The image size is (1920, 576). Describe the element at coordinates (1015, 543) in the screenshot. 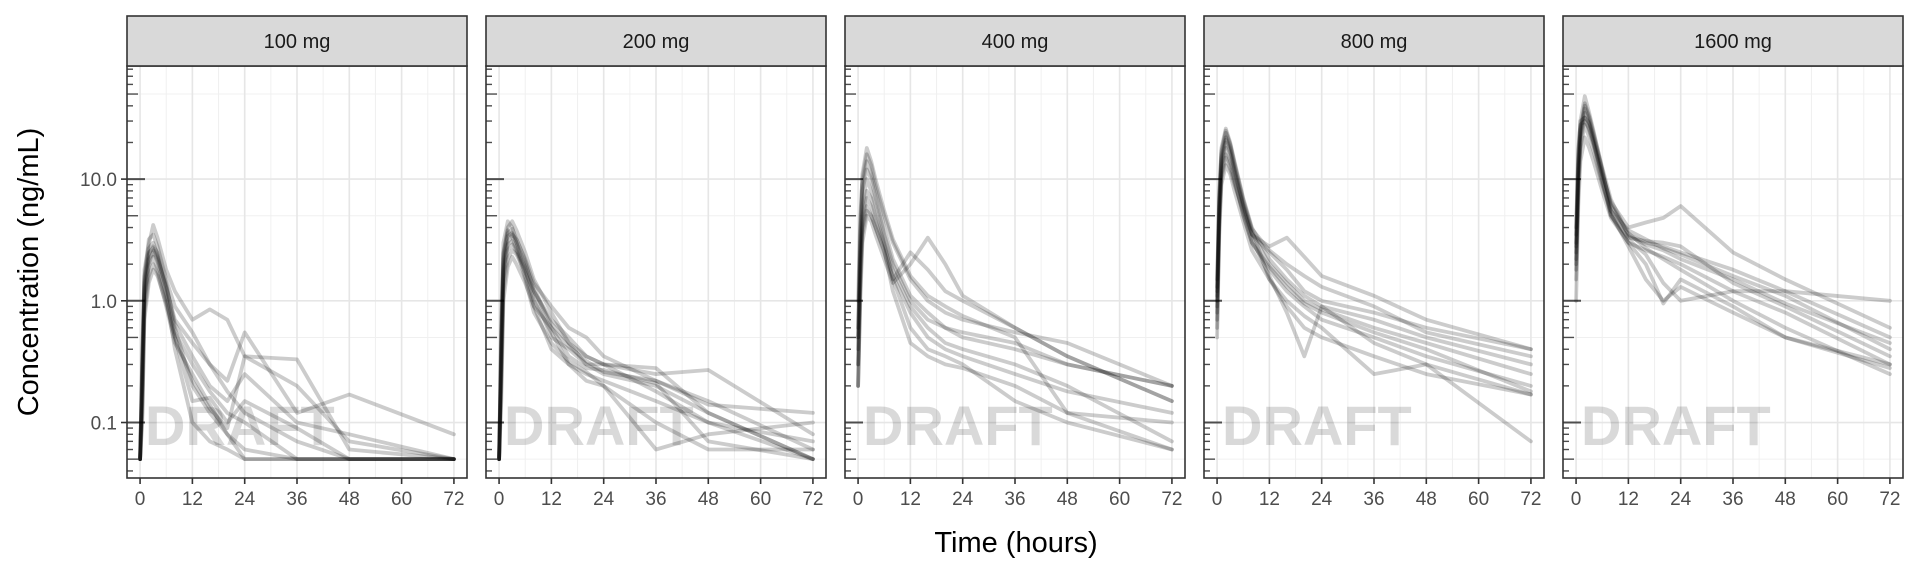

I see `x-axis-title: Time (hours)` at that location.